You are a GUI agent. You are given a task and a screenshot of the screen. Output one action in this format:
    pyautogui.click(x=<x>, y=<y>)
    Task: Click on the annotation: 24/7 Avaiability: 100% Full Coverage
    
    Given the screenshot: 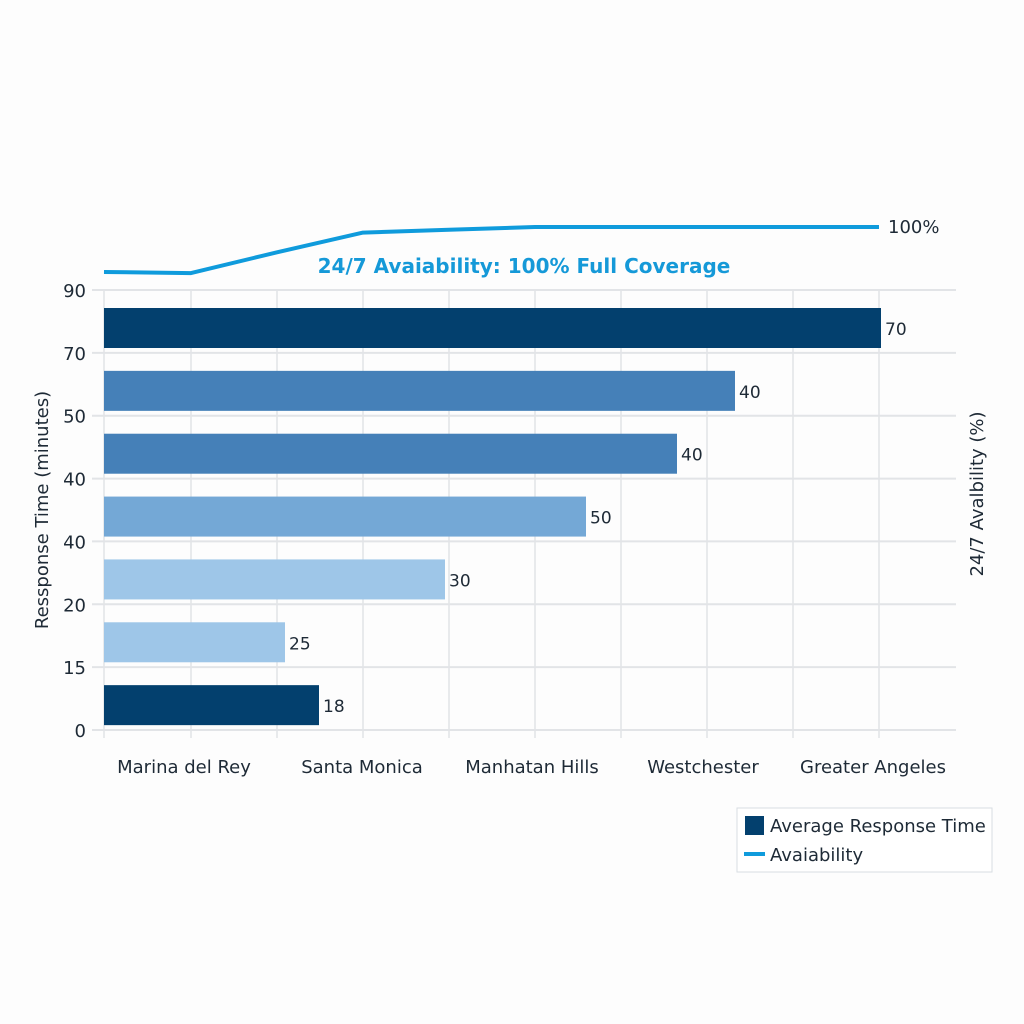 What is the action you would take?
    pyautogui.click(x=524, y=266)
    